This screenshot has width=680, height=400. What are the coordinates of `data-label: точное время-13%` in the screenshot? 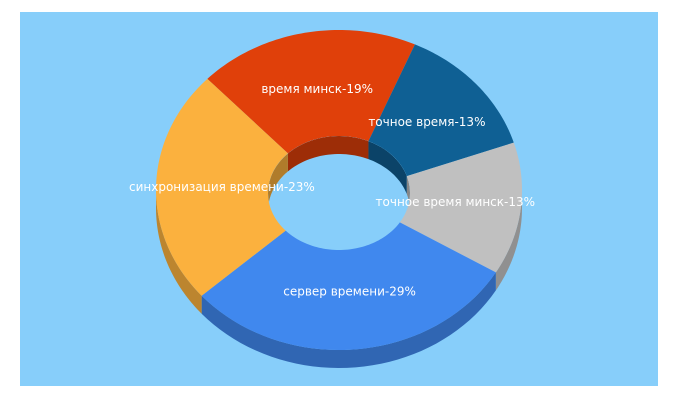 It's located at (426, 122).